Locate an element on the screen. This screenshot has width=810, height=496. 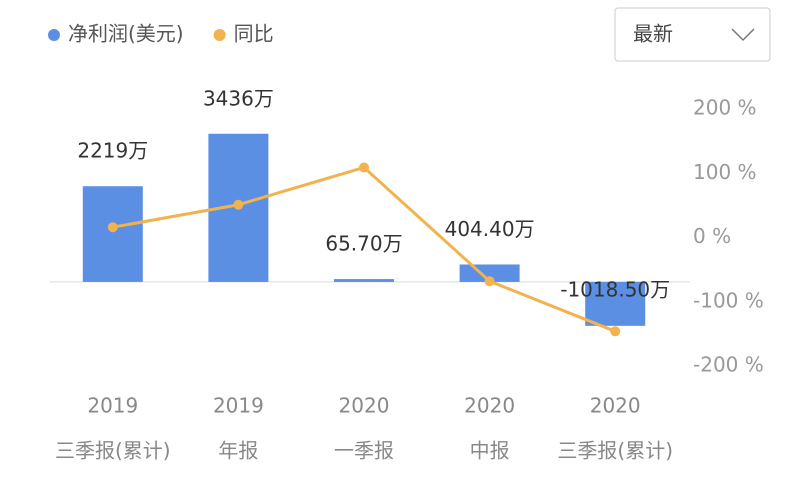
select-box is located at coordinates (692, 34).